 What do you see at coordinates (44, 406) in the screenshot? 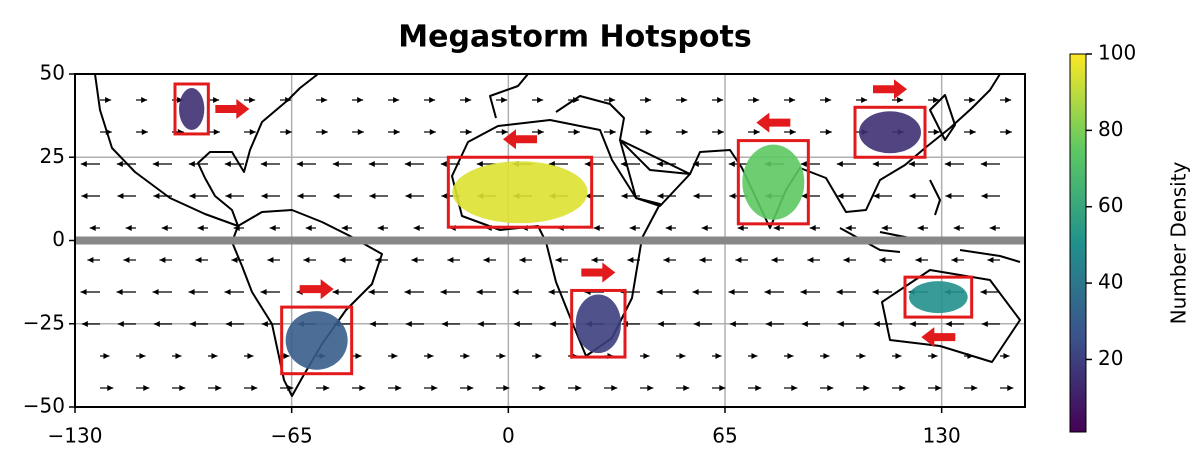
I see `y-tick-label: −50` at bounding box center [44, 406].